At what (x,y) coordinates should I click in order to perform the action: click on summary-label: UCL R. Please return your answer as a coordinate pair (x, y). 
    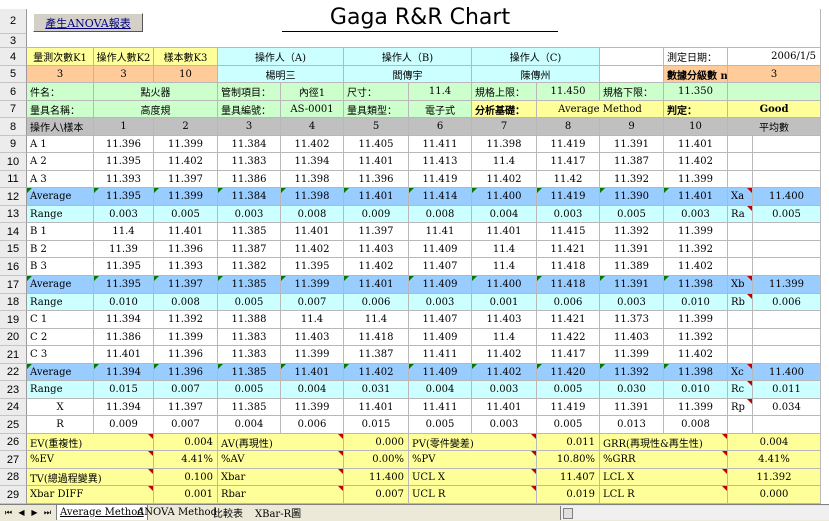
    Looking at the image, I should click on (473, 495).